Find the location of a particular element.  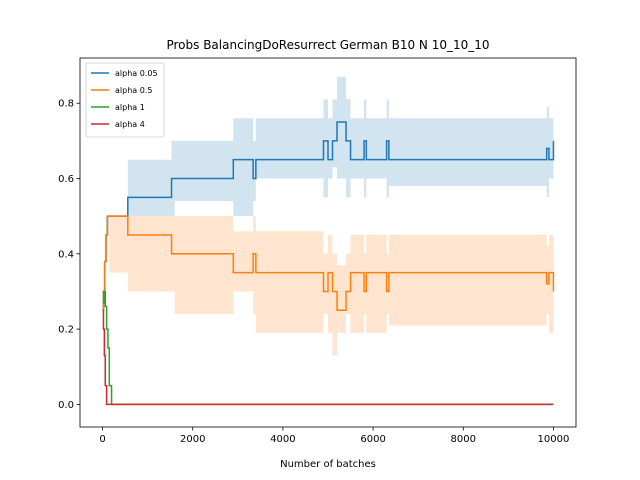

legend-entry: alpha 0.5 is located at coordinates (133, 90).